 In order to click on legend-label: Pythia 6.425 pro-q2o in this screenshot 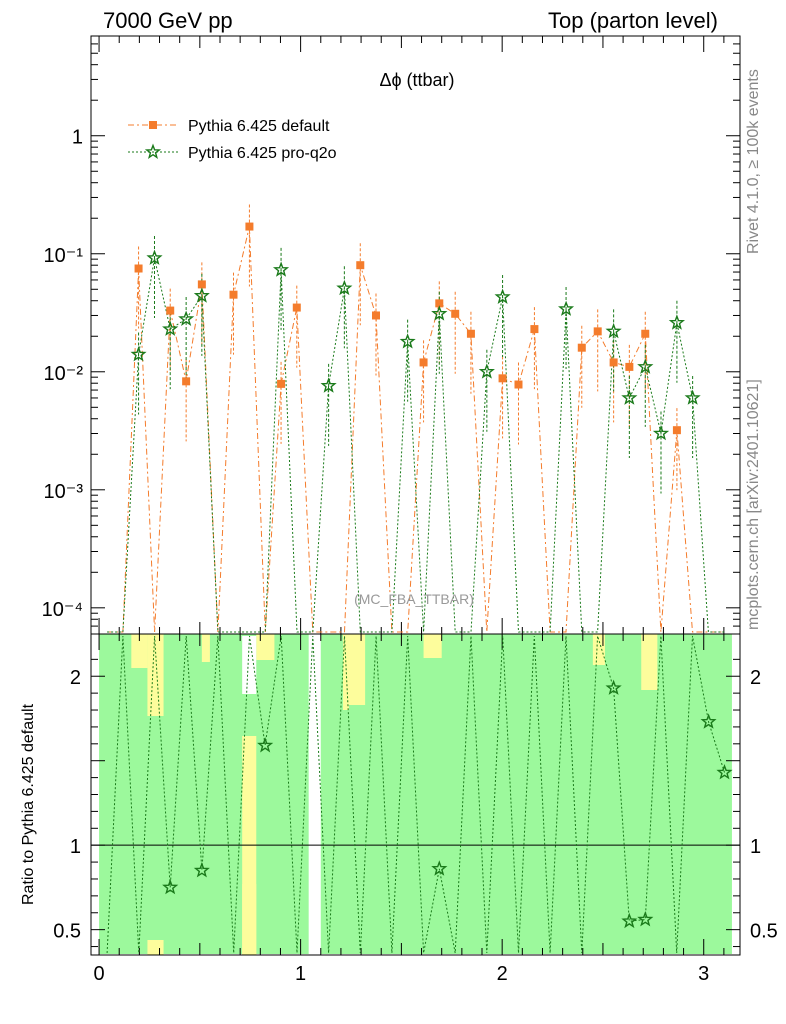, I will do `click(262, 153)`.